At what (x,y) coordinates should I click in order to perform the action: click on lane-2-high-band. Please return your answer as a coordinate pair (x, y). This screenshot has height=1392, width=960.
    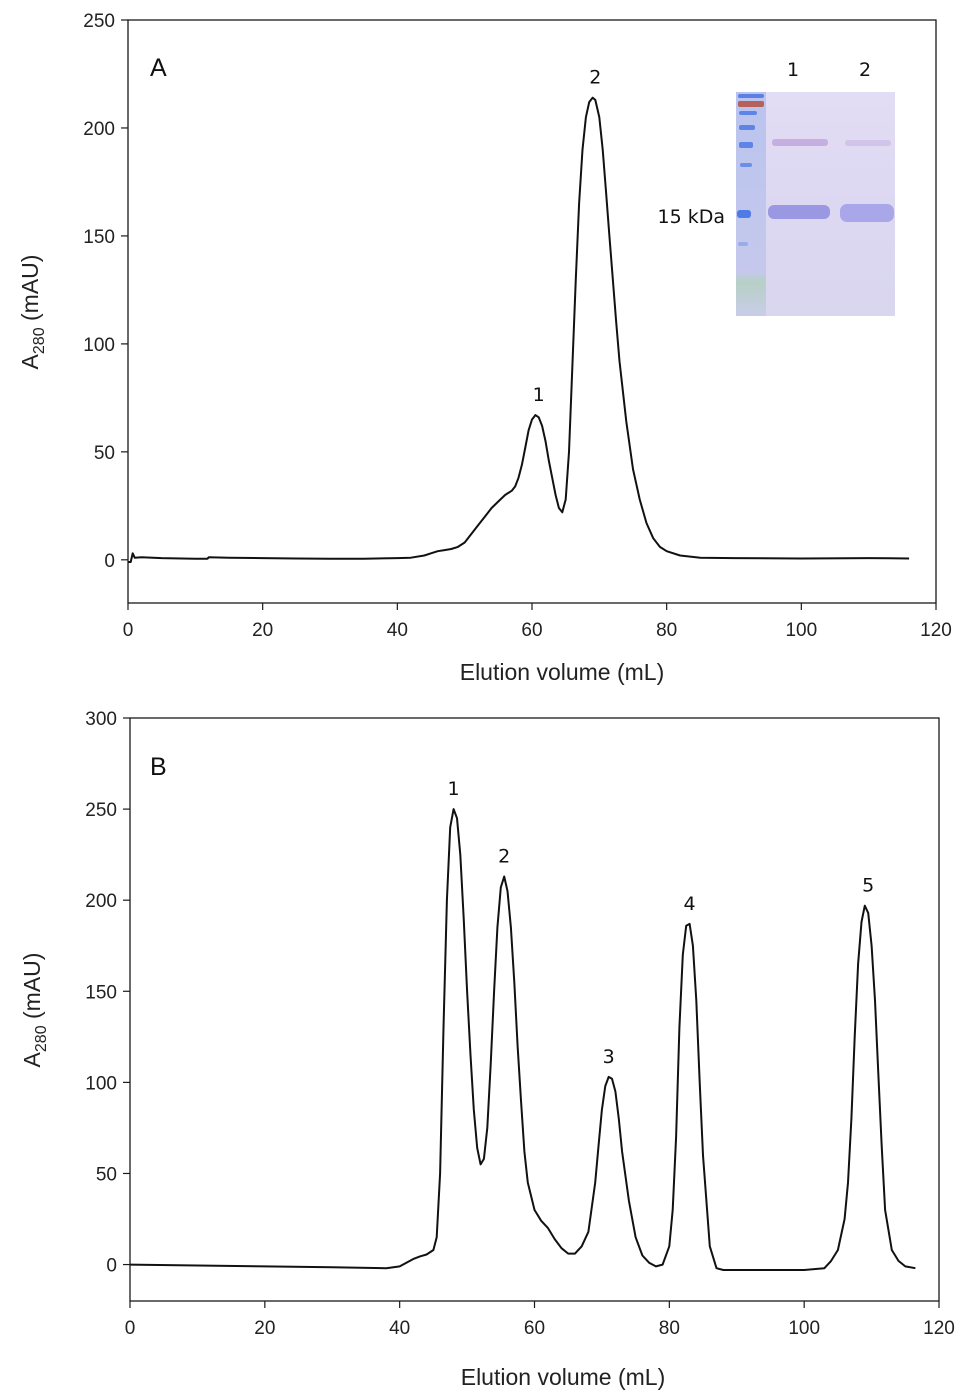
    Looking at the image, I should click on (868, 143).